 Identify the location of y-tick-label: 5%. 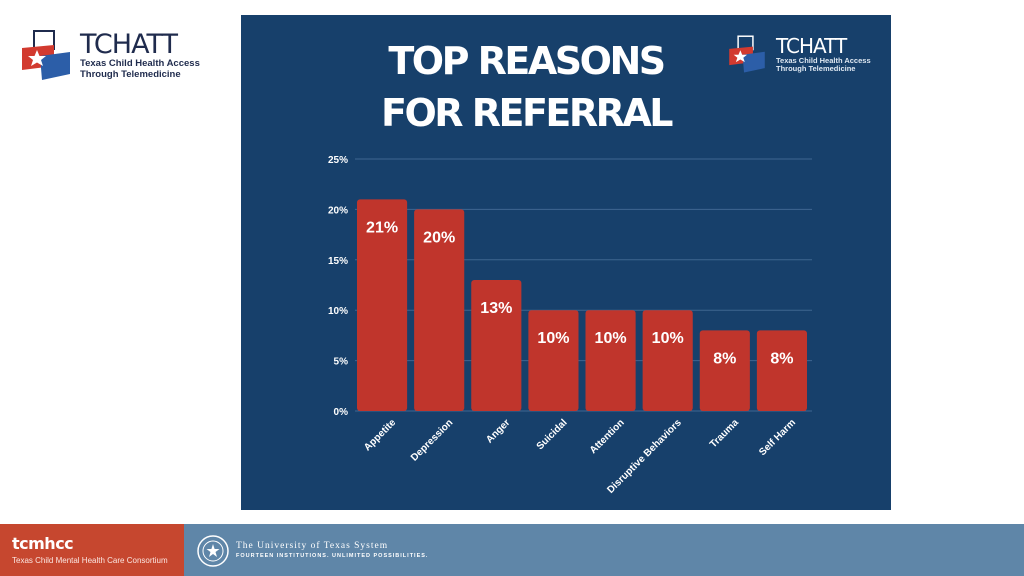
(341, 362).